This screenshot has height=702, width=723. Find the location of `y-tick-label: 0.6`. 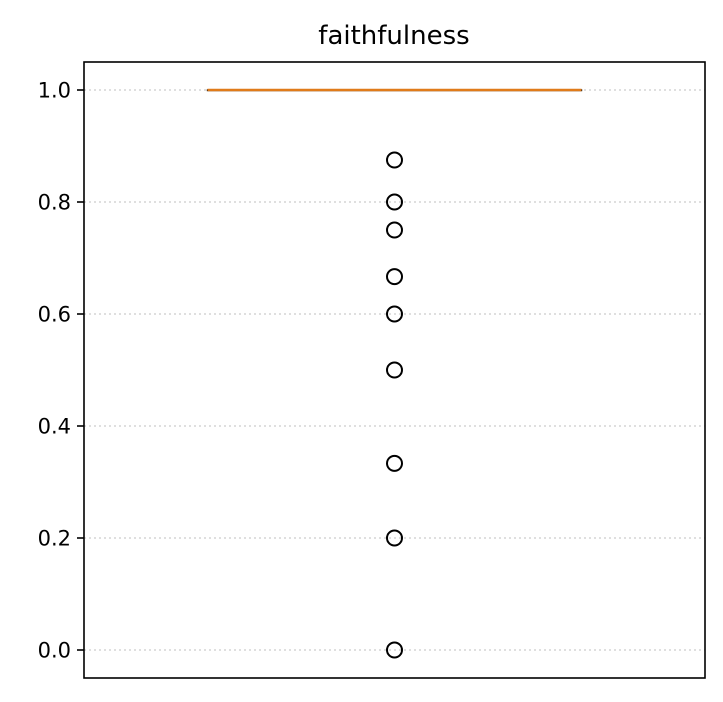

y-tick-label: 0.6 is located at coordinates (54, 315).